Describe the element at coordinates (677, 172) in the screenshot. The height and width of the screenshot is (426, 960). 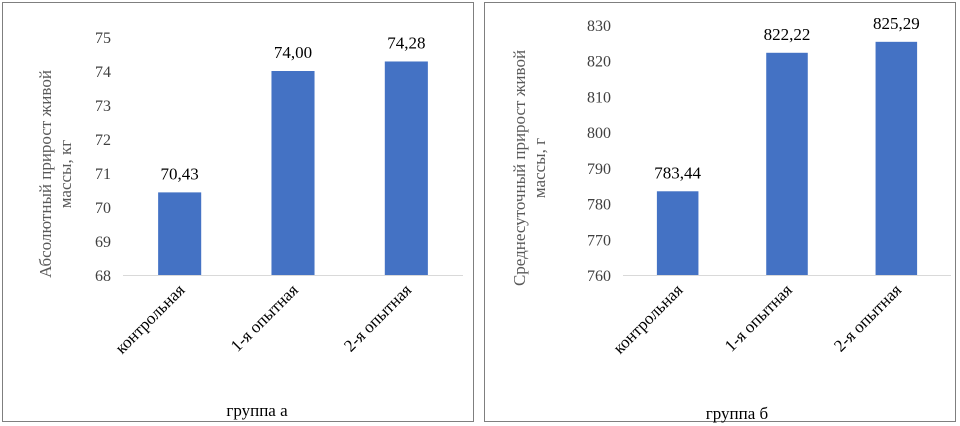
I see `data-label: 783,44` at that location.